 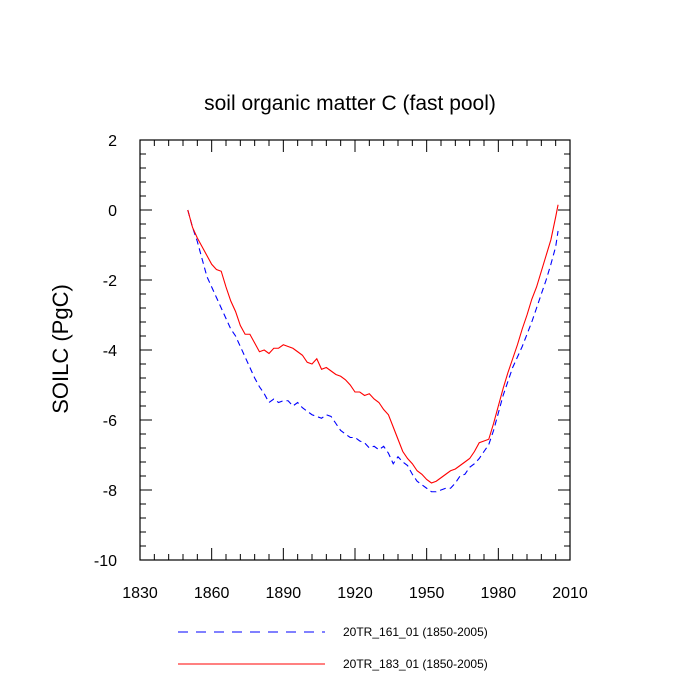 What do you see at coordinates (60, 349) in the screenshot?
I see `y-axis-label: SOILC (PgC)` at bounding box center [60, 349].